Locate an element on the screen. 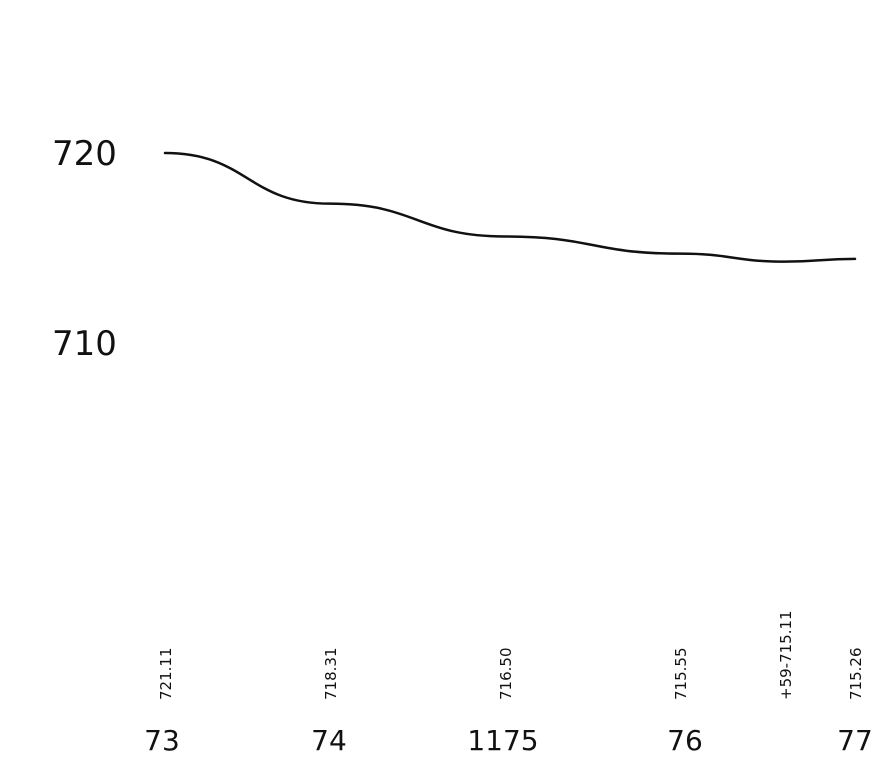 The height and width of the screenshot is (781, 894). y-tick-label: 720 is located at coordinates (84, 154).